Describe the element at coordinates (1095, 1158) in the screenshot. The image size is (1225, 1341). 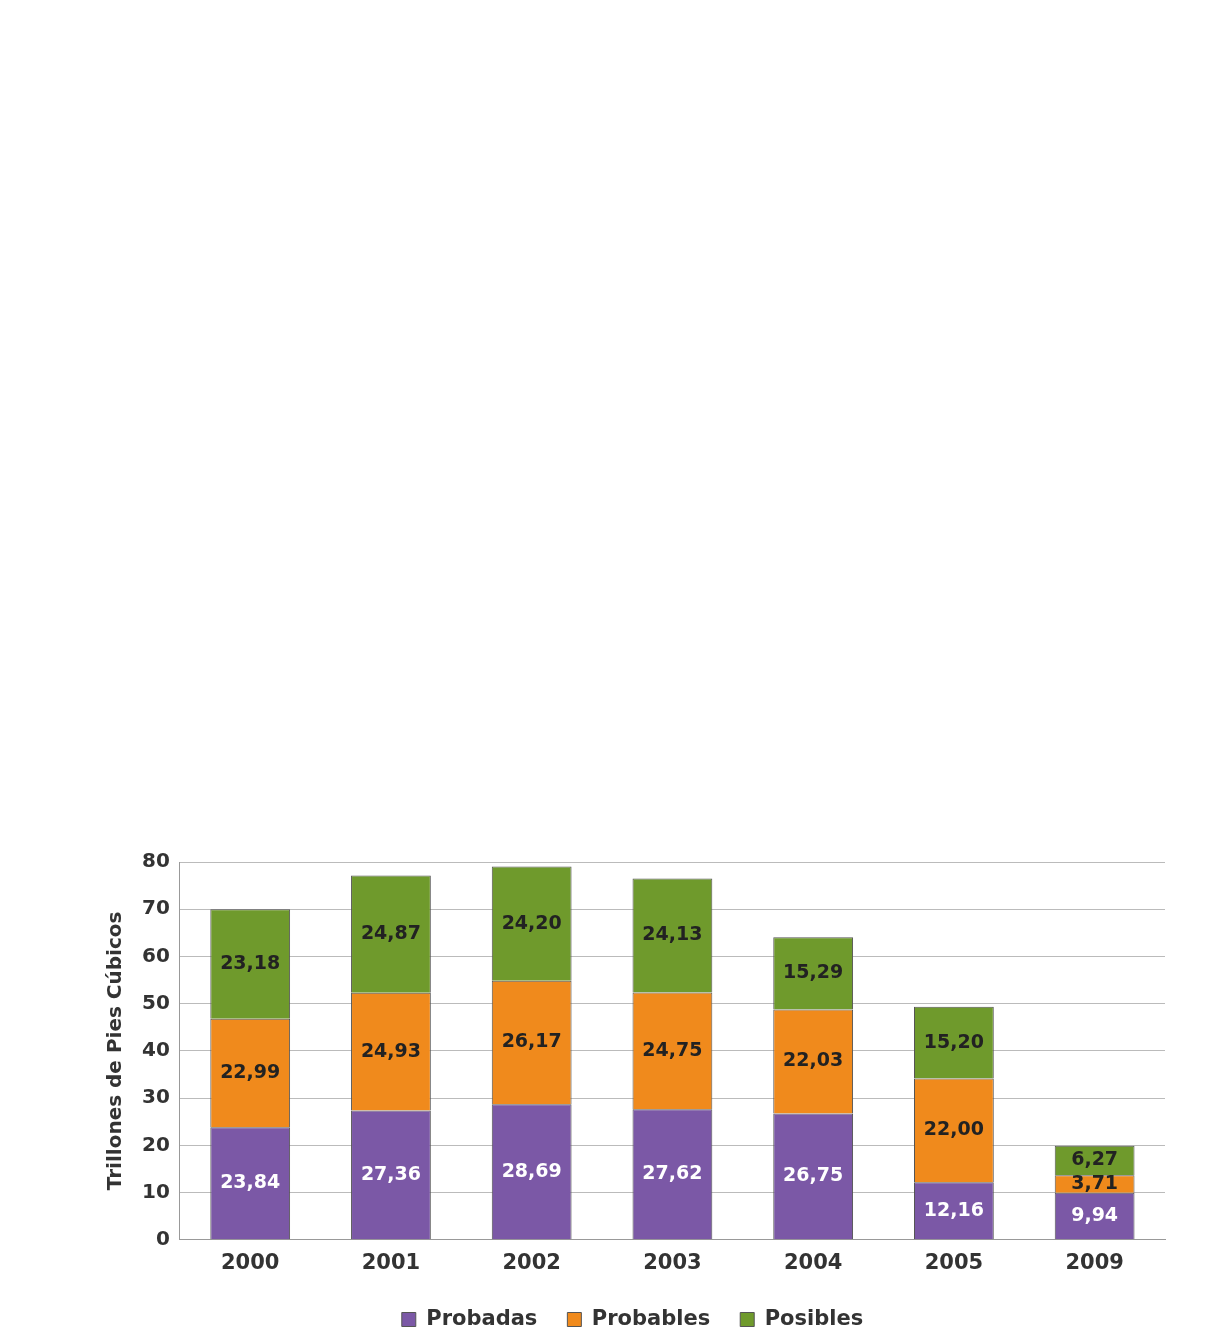
I see `data-label: 6,27` at that location.